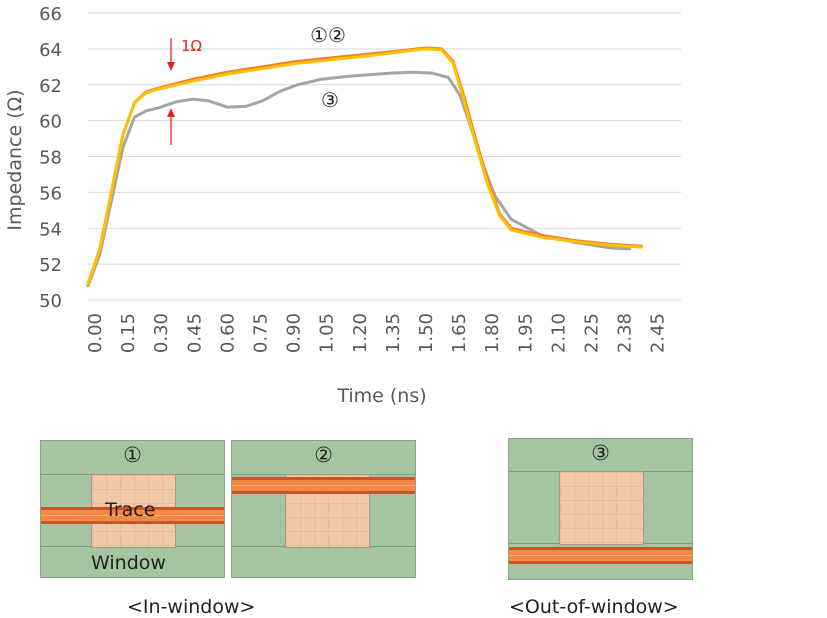 This screenshot has width=827, height=618. I want to click on x-tick-label: 0.30, so click(161, 333).